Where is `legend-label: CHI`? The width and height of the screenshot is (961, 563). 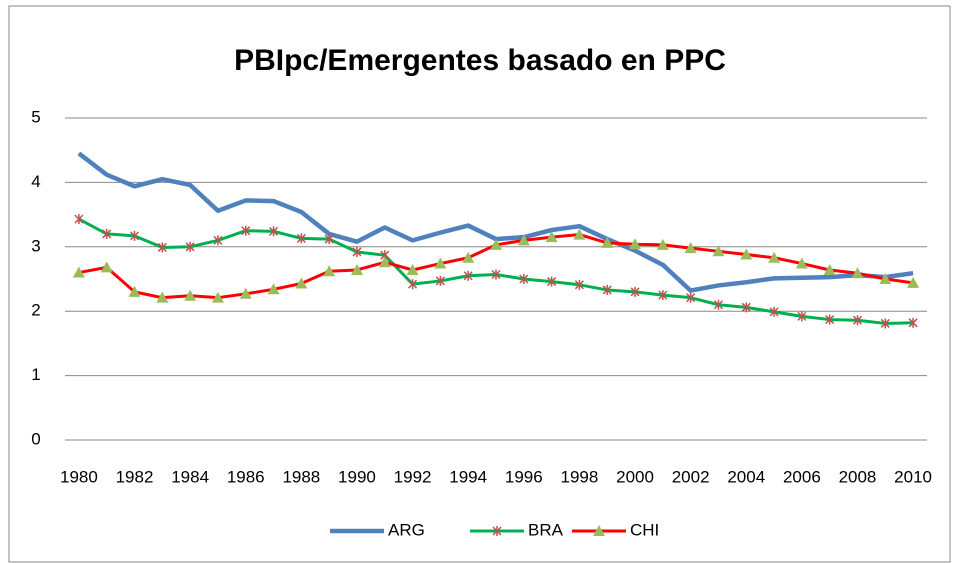 legend-label: CHI is located at coordinates (644, 529).